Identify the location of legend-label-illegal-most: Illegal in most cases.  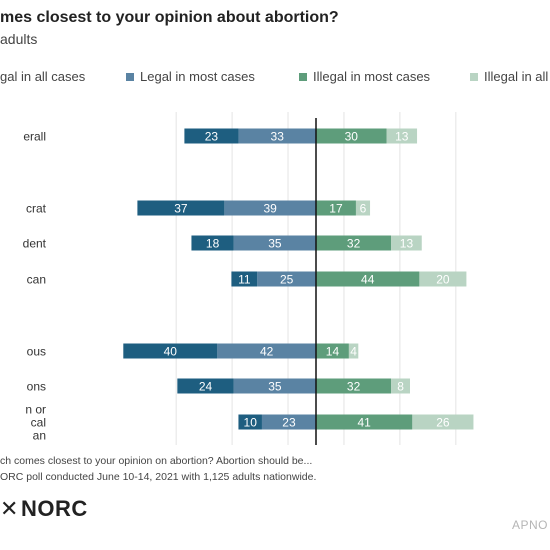
(372, 76).